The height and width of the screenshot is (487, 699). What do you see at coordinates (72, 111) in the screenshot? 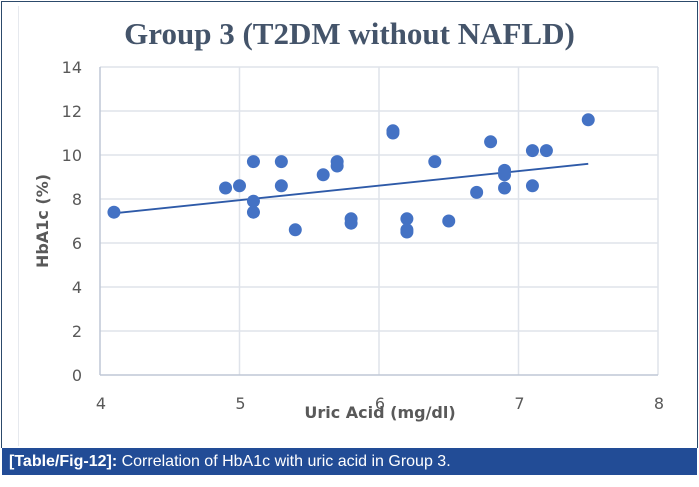
I see `y-tick-label: 12` at bounding box center [72, 111].